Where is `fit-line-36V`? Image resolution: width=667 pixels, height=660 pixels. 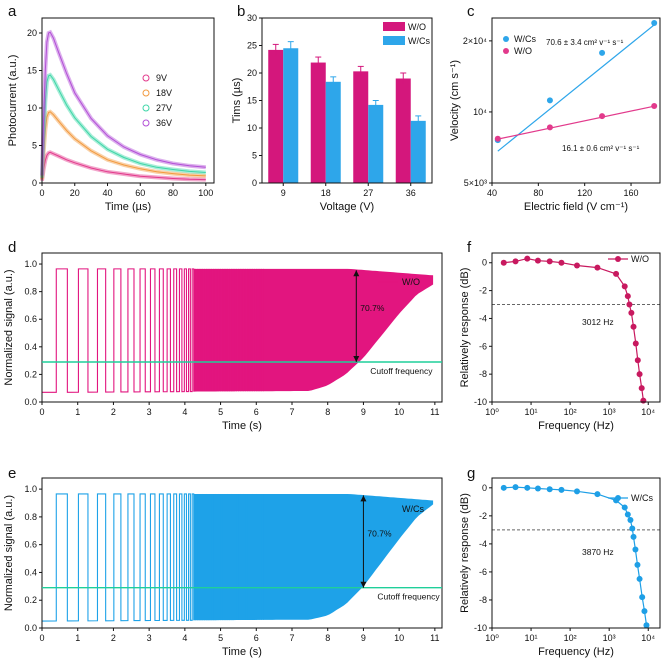 fit-line-36V is located at coordinates (123, 103).